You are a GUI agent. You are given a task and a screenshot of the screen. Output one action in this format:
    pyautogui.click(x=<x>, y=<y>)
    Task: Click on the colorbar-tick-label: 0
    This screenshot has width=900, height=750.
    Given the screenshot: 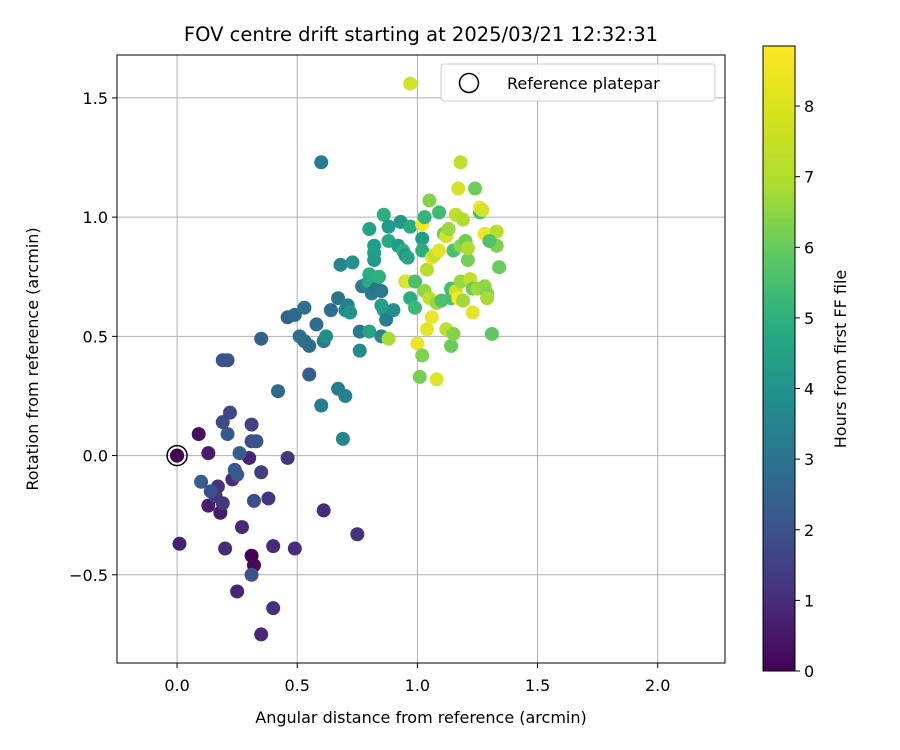 What is the action you would take?
    pyautogui.click(x=809, y=671)
    